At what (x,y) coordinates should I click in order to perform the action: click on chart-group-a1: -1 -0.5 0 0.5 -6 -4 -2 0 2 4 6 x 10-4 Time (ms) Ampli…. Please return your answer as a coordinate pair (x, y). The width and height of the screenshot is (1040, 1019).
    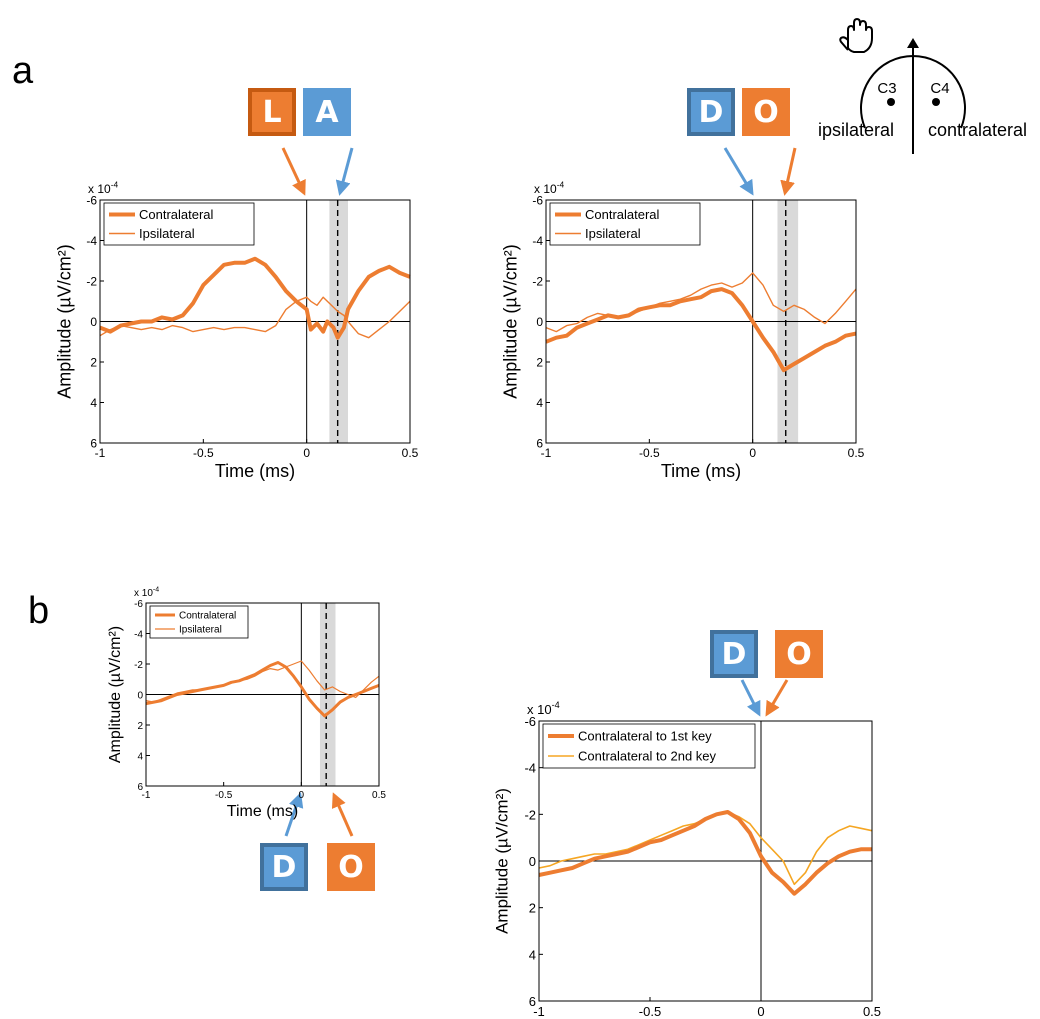
    Looking at the image, I should click on (236, 330).